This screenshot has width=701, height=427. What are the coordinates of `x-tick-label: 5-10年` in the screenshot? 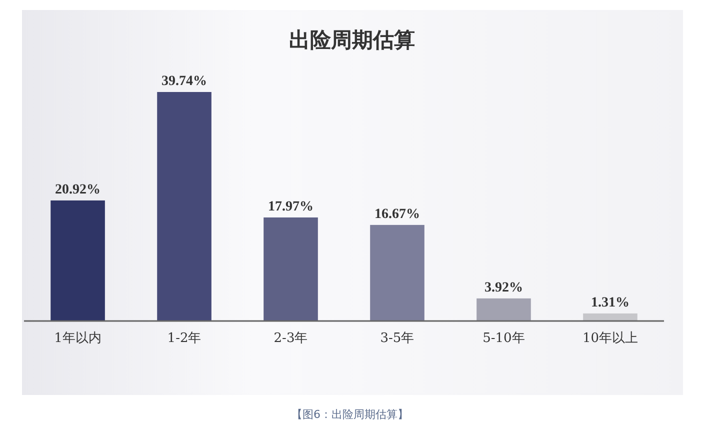 It's located at (503, 338).